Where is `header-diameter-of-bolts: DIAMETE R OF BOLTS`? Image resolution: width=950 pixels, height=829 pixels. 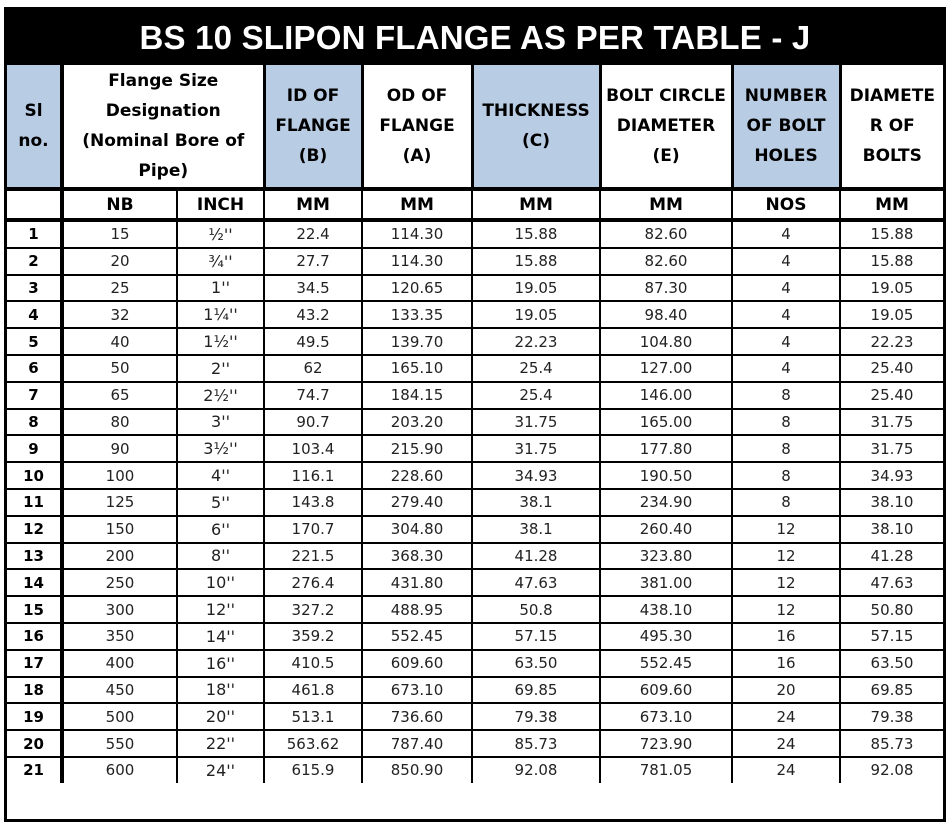
header-diameter-of-bolts: DIAMETE R OF BOLTS is located at coordinates (891, 128).